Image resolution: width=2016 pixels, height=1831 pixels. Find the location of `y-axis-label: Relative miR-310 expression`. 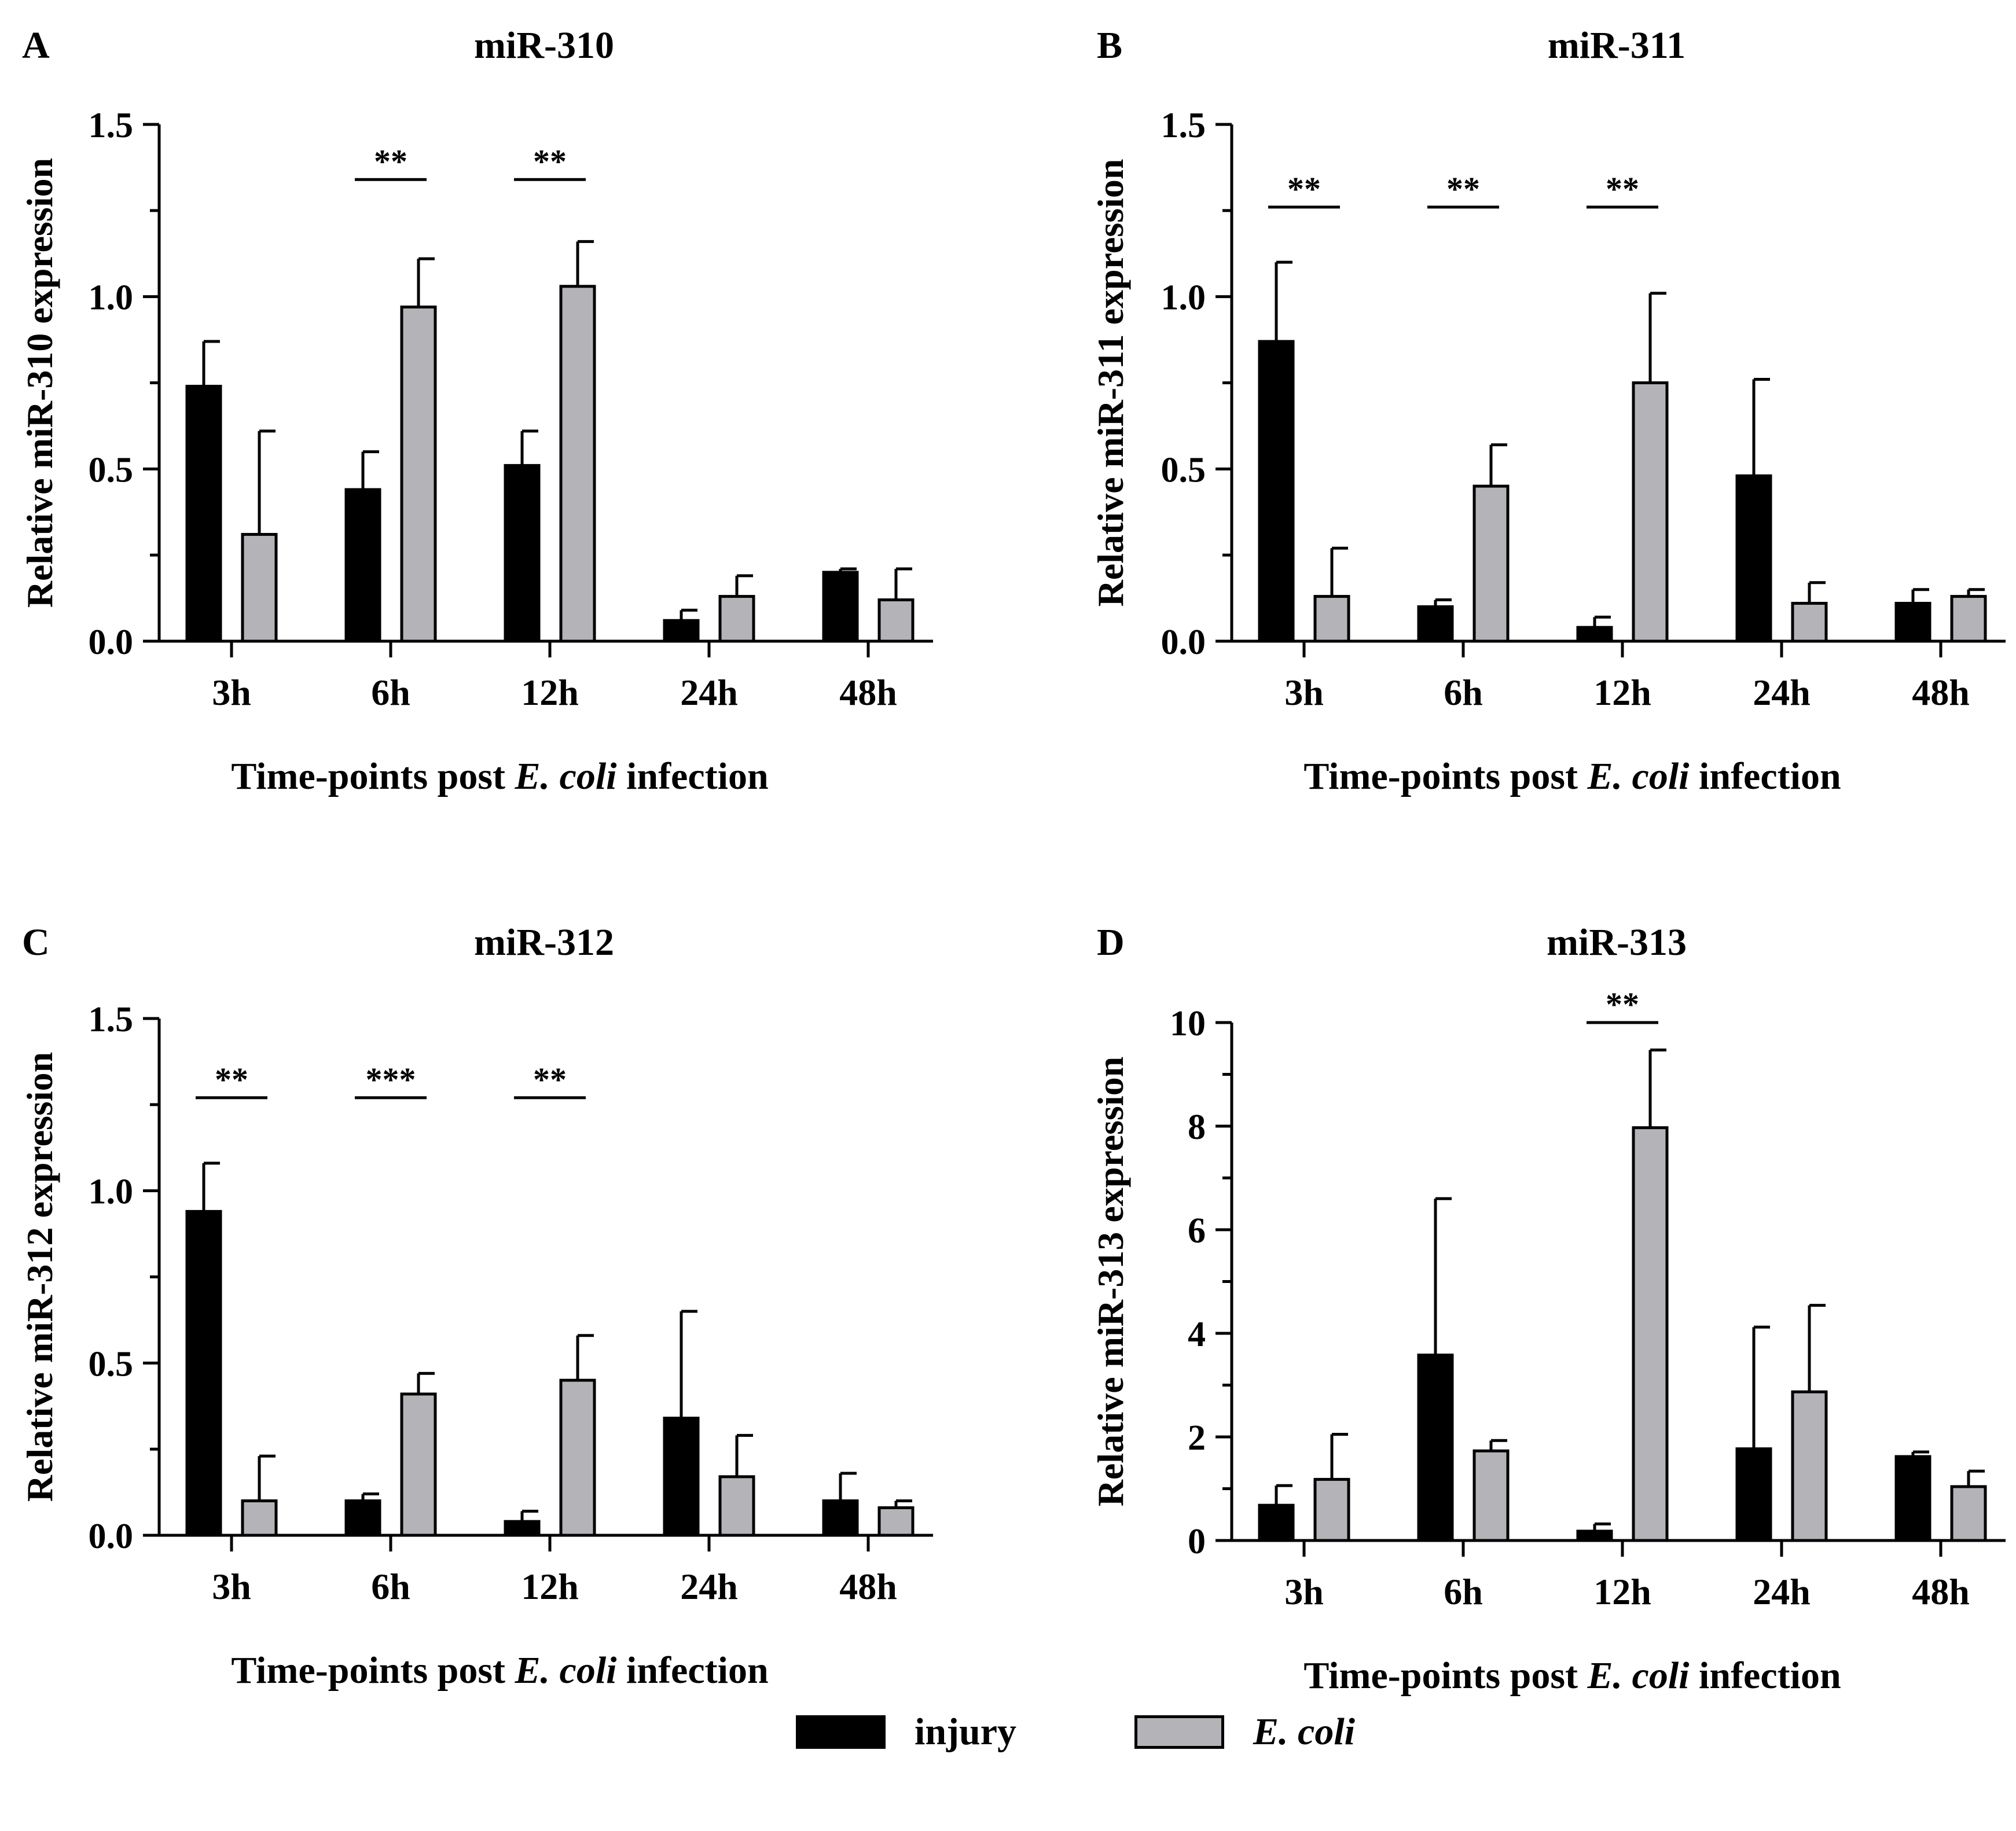

y-axis-label: Relative miR-310 expression is located at coordinates (39, 383).